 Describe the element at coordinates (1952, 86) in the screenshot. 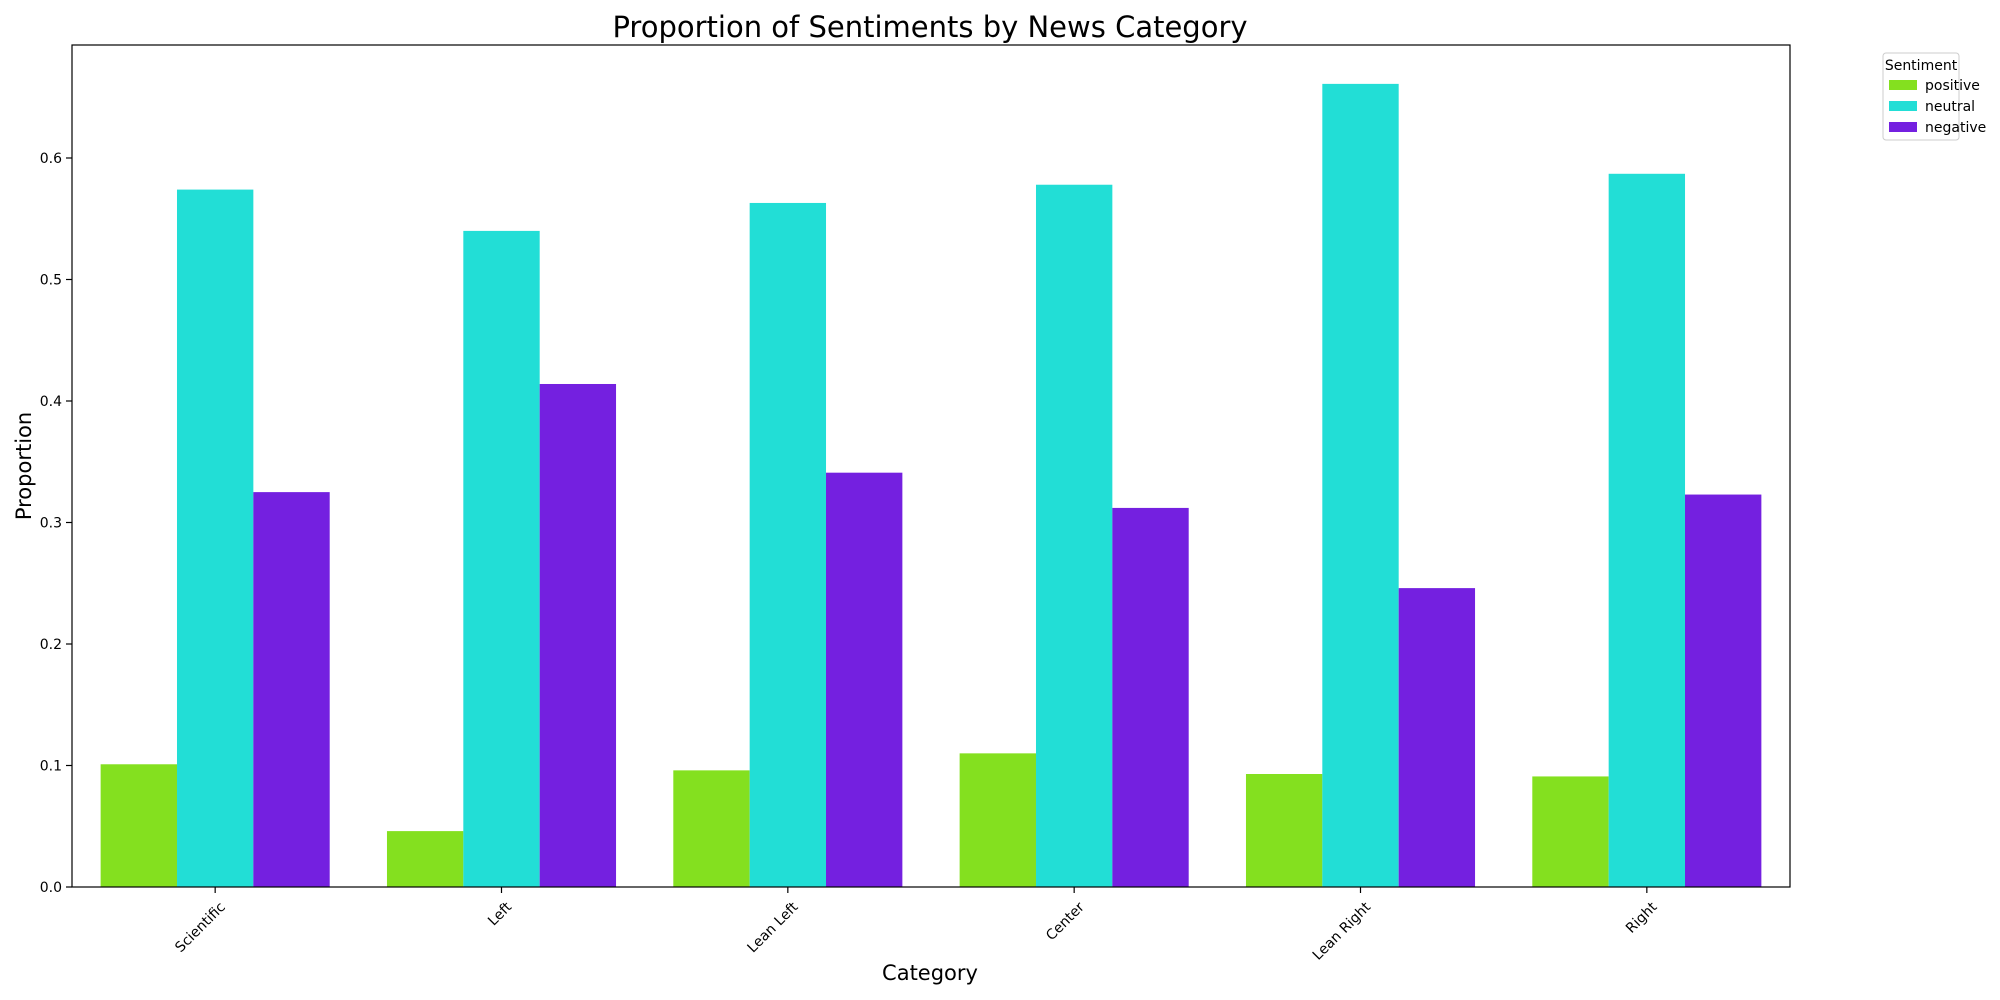

I see `legend-label-positive: positive` at that location.